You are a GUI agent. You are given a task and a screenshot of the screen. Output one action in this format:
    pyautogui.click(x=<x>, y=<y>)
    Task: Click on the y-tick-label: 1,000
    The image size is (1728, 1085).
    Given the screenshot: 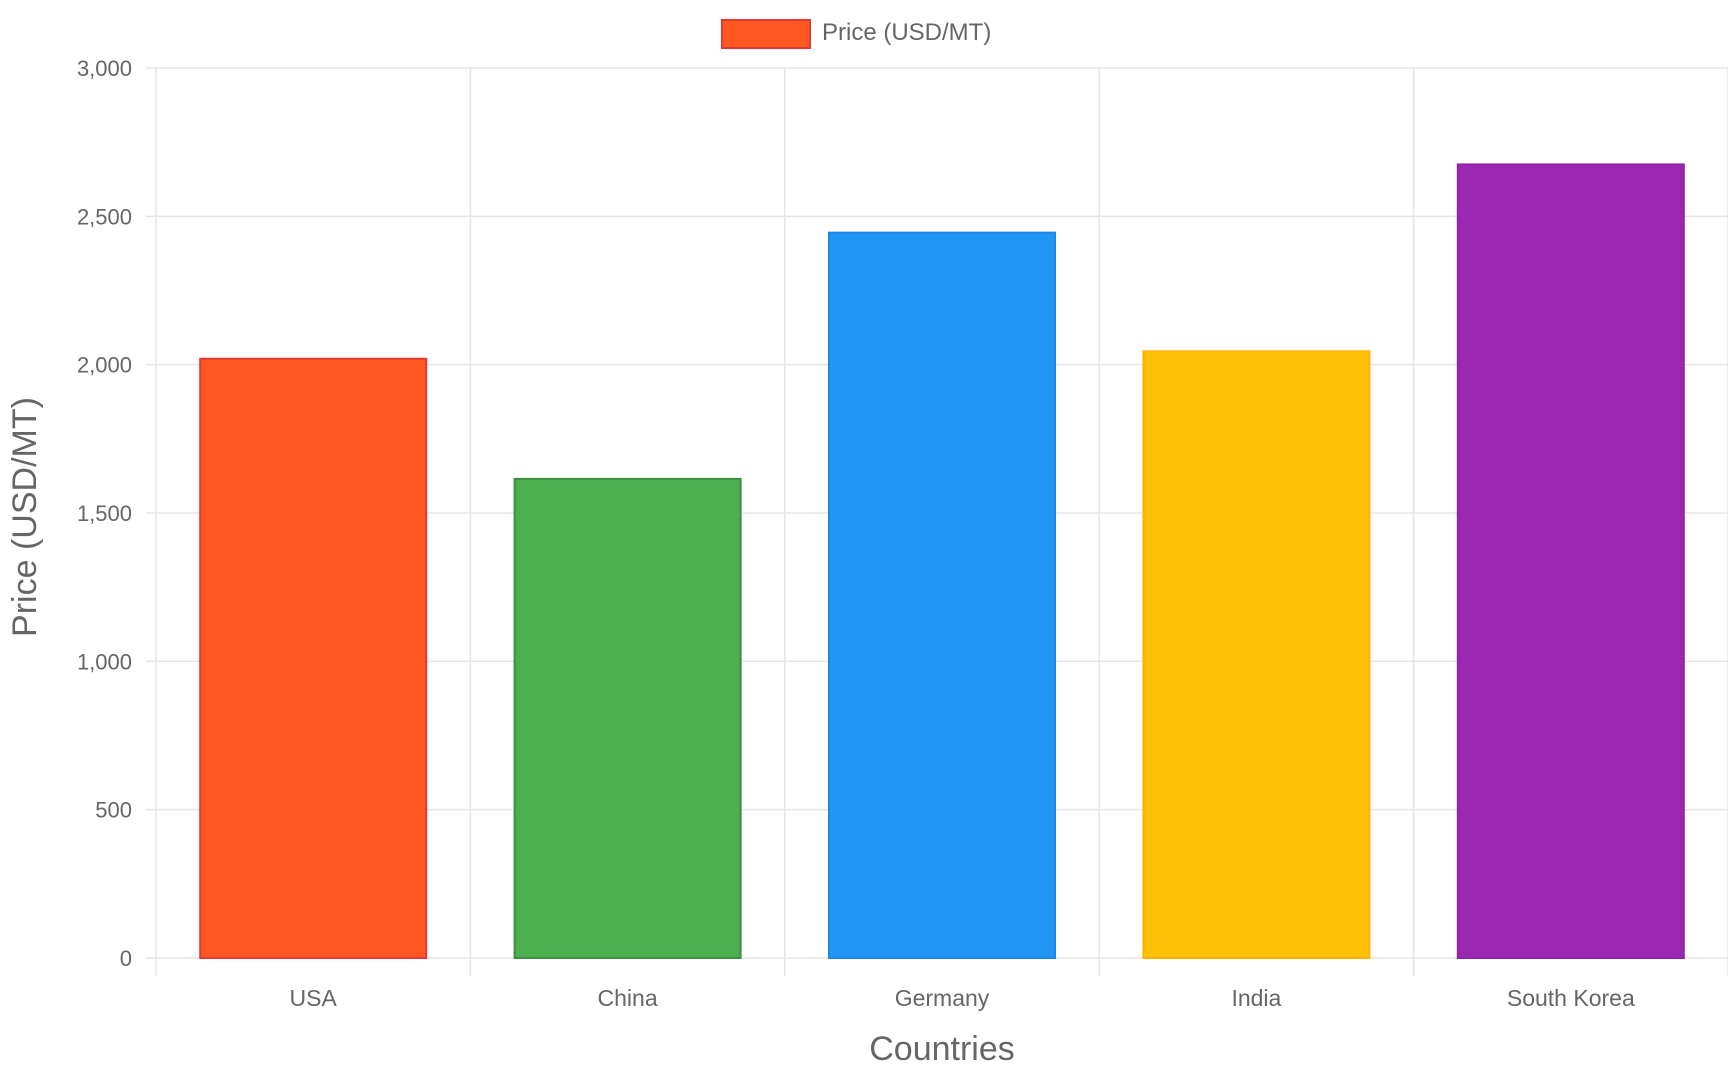 What is the action you would take?
    pyautogui.click(x=104, y=661)
    